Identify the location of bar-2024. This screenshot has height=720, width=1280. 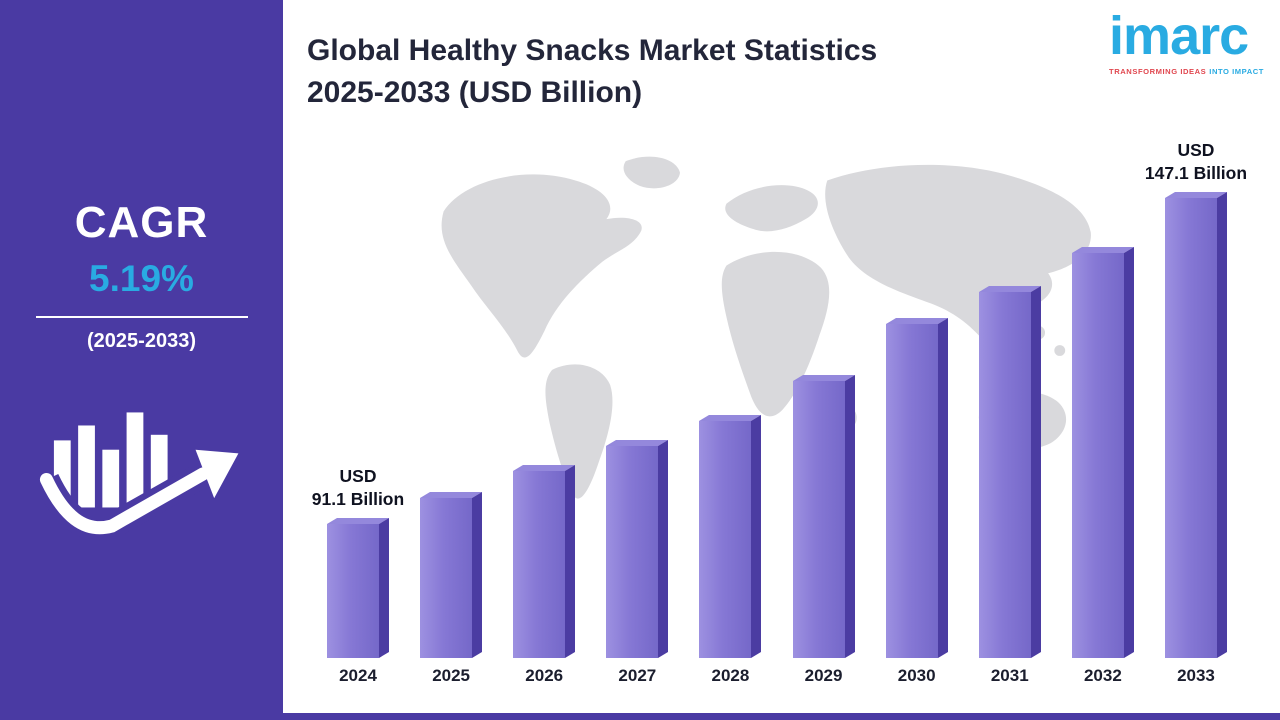
(358, 587).